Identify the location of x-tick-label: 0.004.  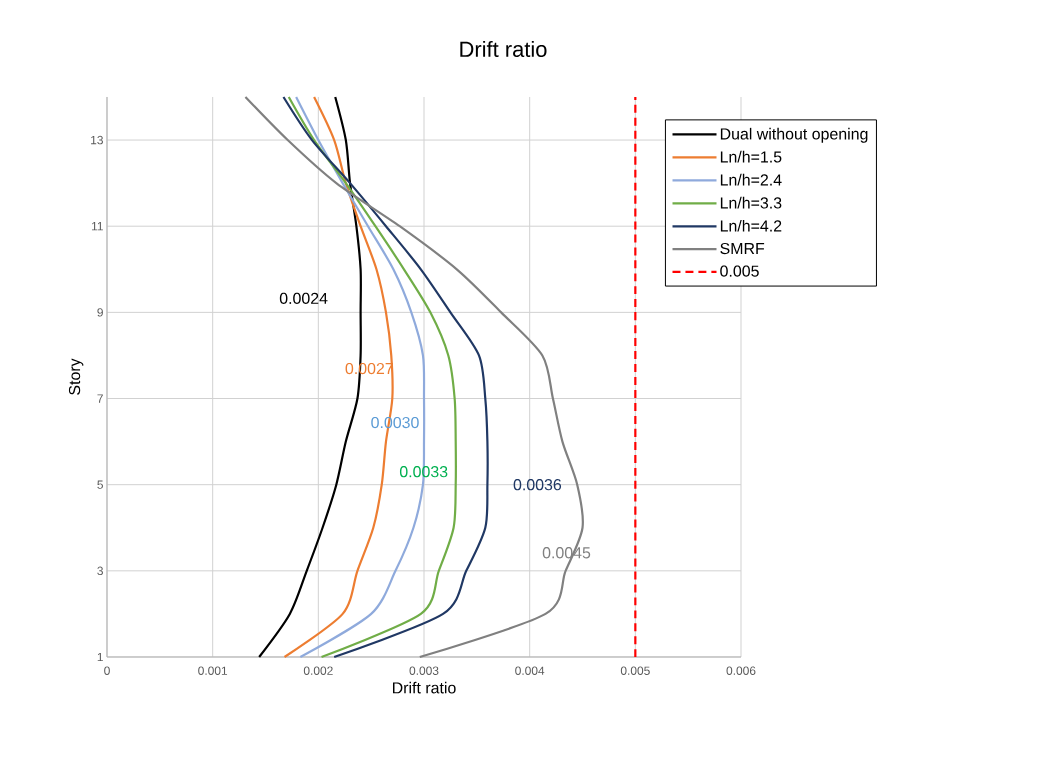
(530, 670).